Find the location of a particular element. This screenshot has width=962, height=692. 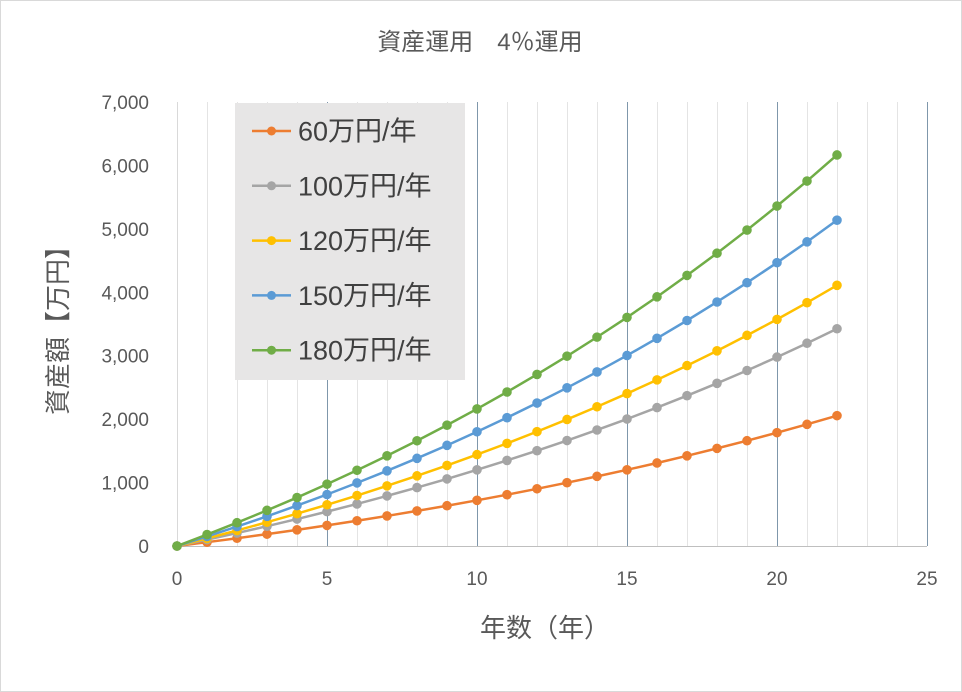

legend: 60万円/年 100万円/年 120万円/年 150万円/年 180万円/年 is located at coordinates (350, 241).